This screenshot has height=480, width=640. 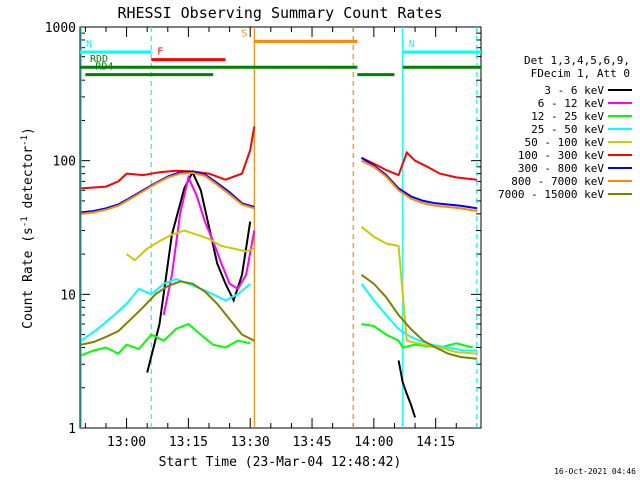 I want to click on legend-label: 12 - 25 keV, so click(x=567, y=116).